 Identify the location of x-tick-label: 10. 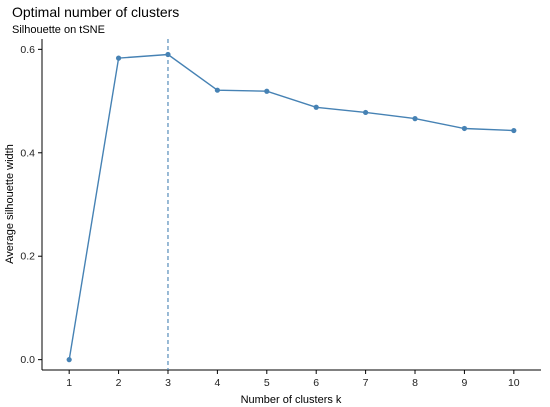
(514, 383).